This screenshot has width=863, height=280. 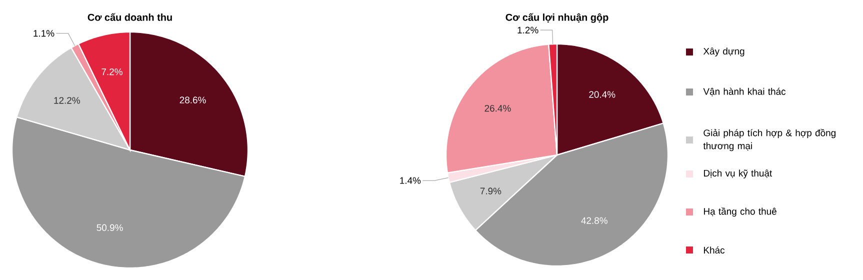 I want to click on data-label: 12.2%, so click(x=67, y=100).